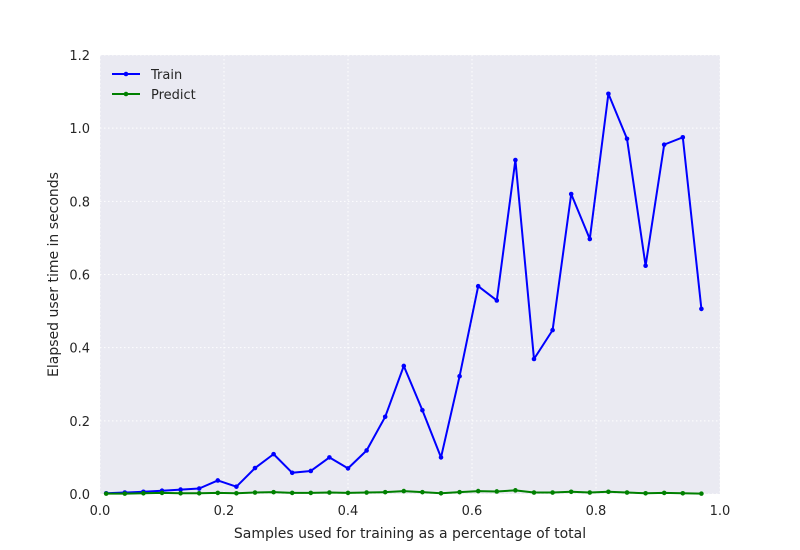 This screenshot has height=550, width=800. Describe the element at coordinates (410, 511) in the screenshot. I see `x-axis-ticks: 0.0 0.2 0.4 0.6 0.8 1.0` at that location.